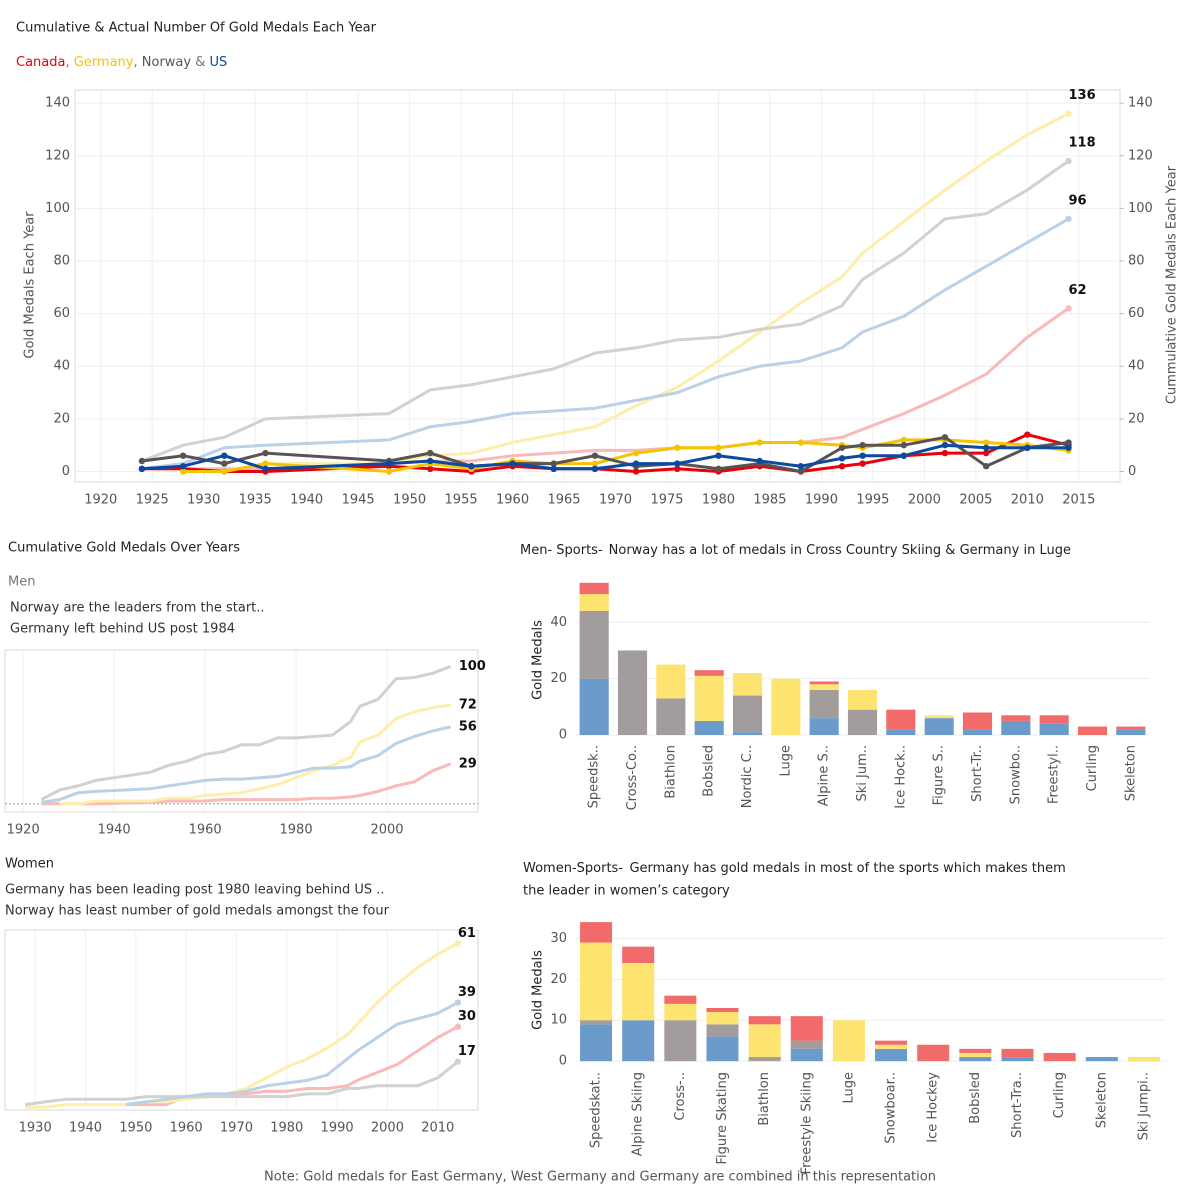 The image size is (1200, 1190). Describe the element at coordinates (1082, 95) in the screenshot. I see `end-label: 136` at that location.